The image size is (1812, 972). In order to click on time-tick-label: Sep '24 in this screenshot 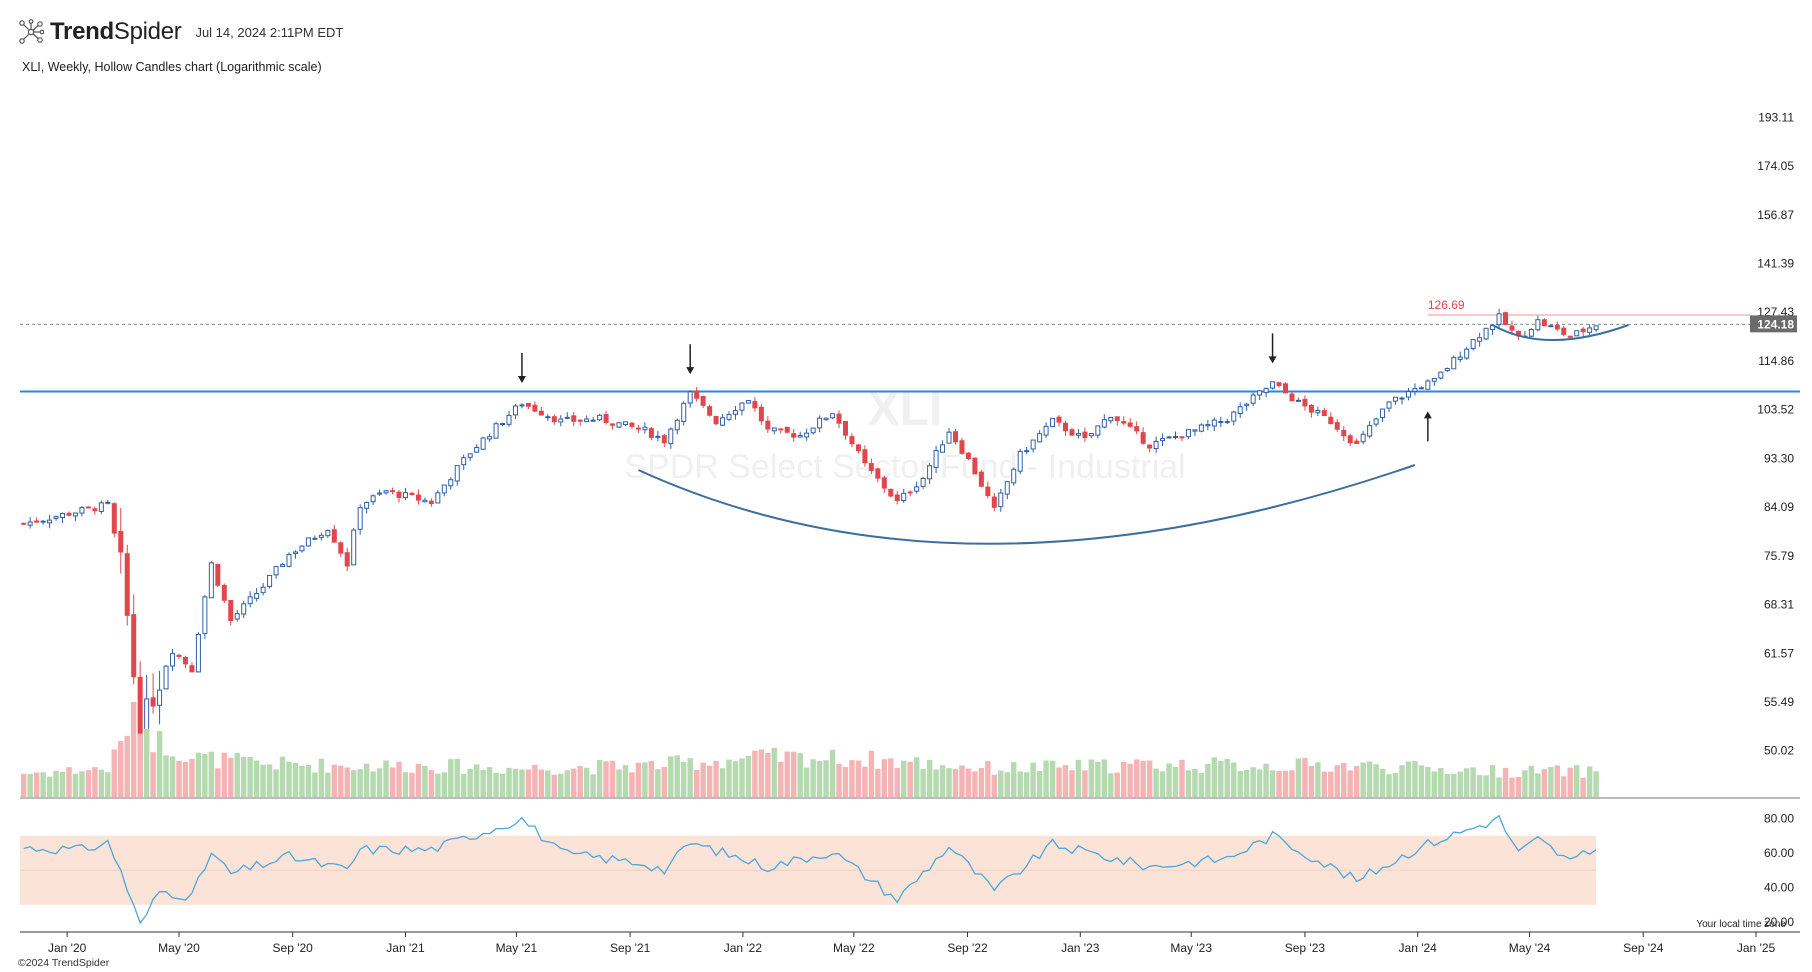, I will do `click(1643, 948)`.